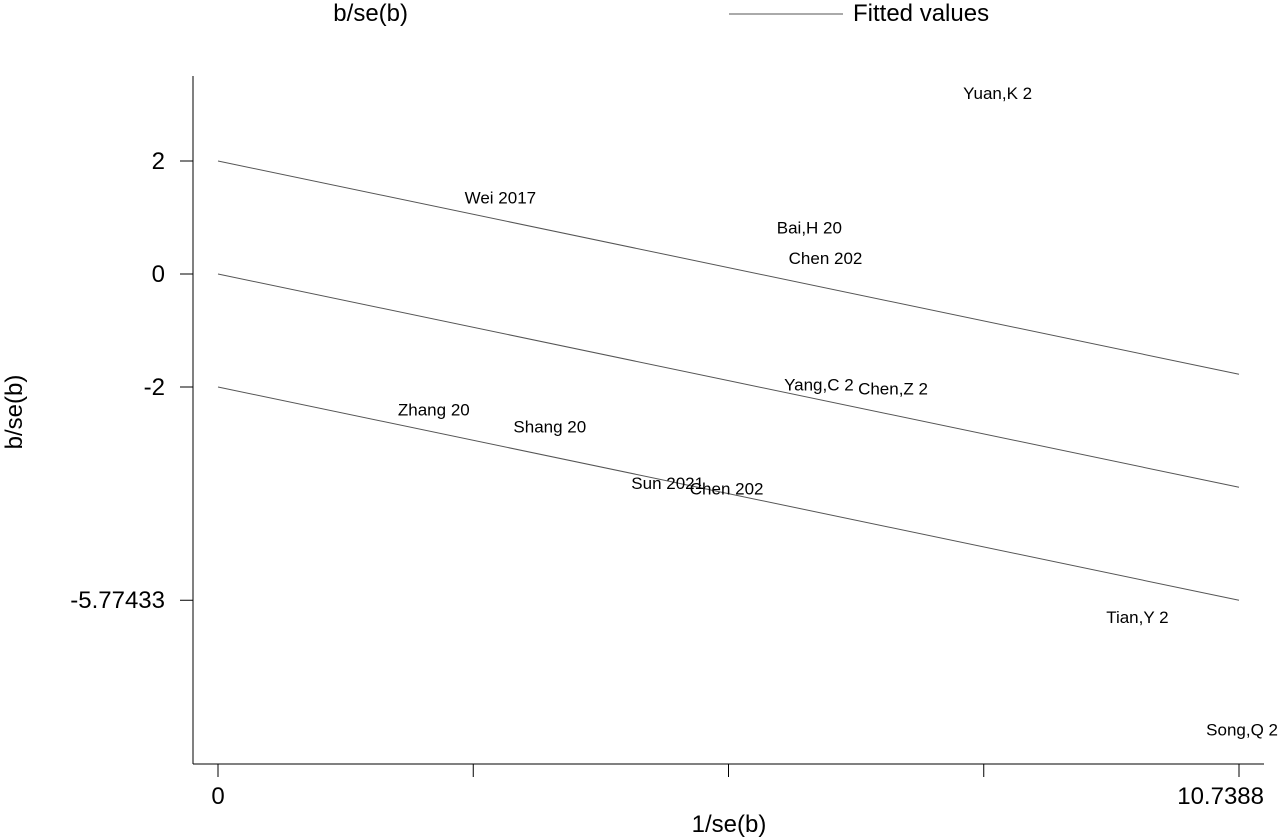 The width and height of the screenshot is (1280, 838). I want to click on x-tick-label: 10.7388, so click(1220, 796).